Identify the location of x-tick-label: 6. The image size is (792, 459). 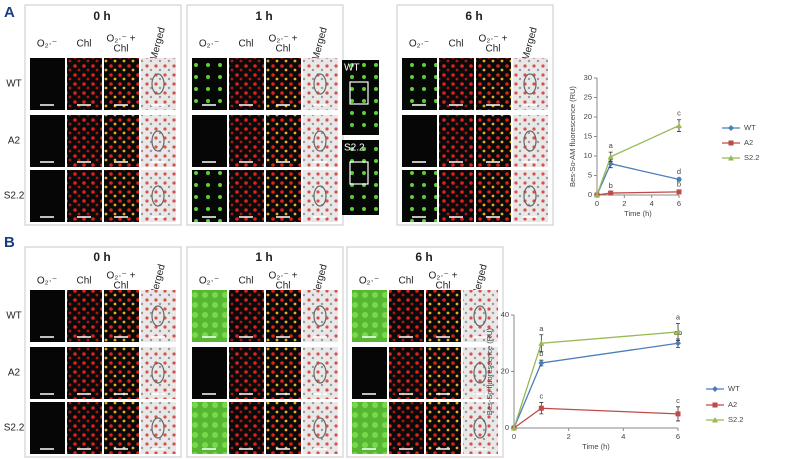
(678, 436).